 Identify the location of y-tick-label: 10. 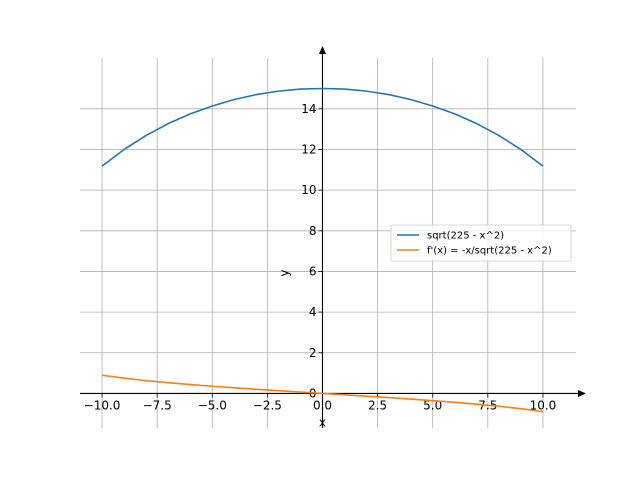
(308, 190).